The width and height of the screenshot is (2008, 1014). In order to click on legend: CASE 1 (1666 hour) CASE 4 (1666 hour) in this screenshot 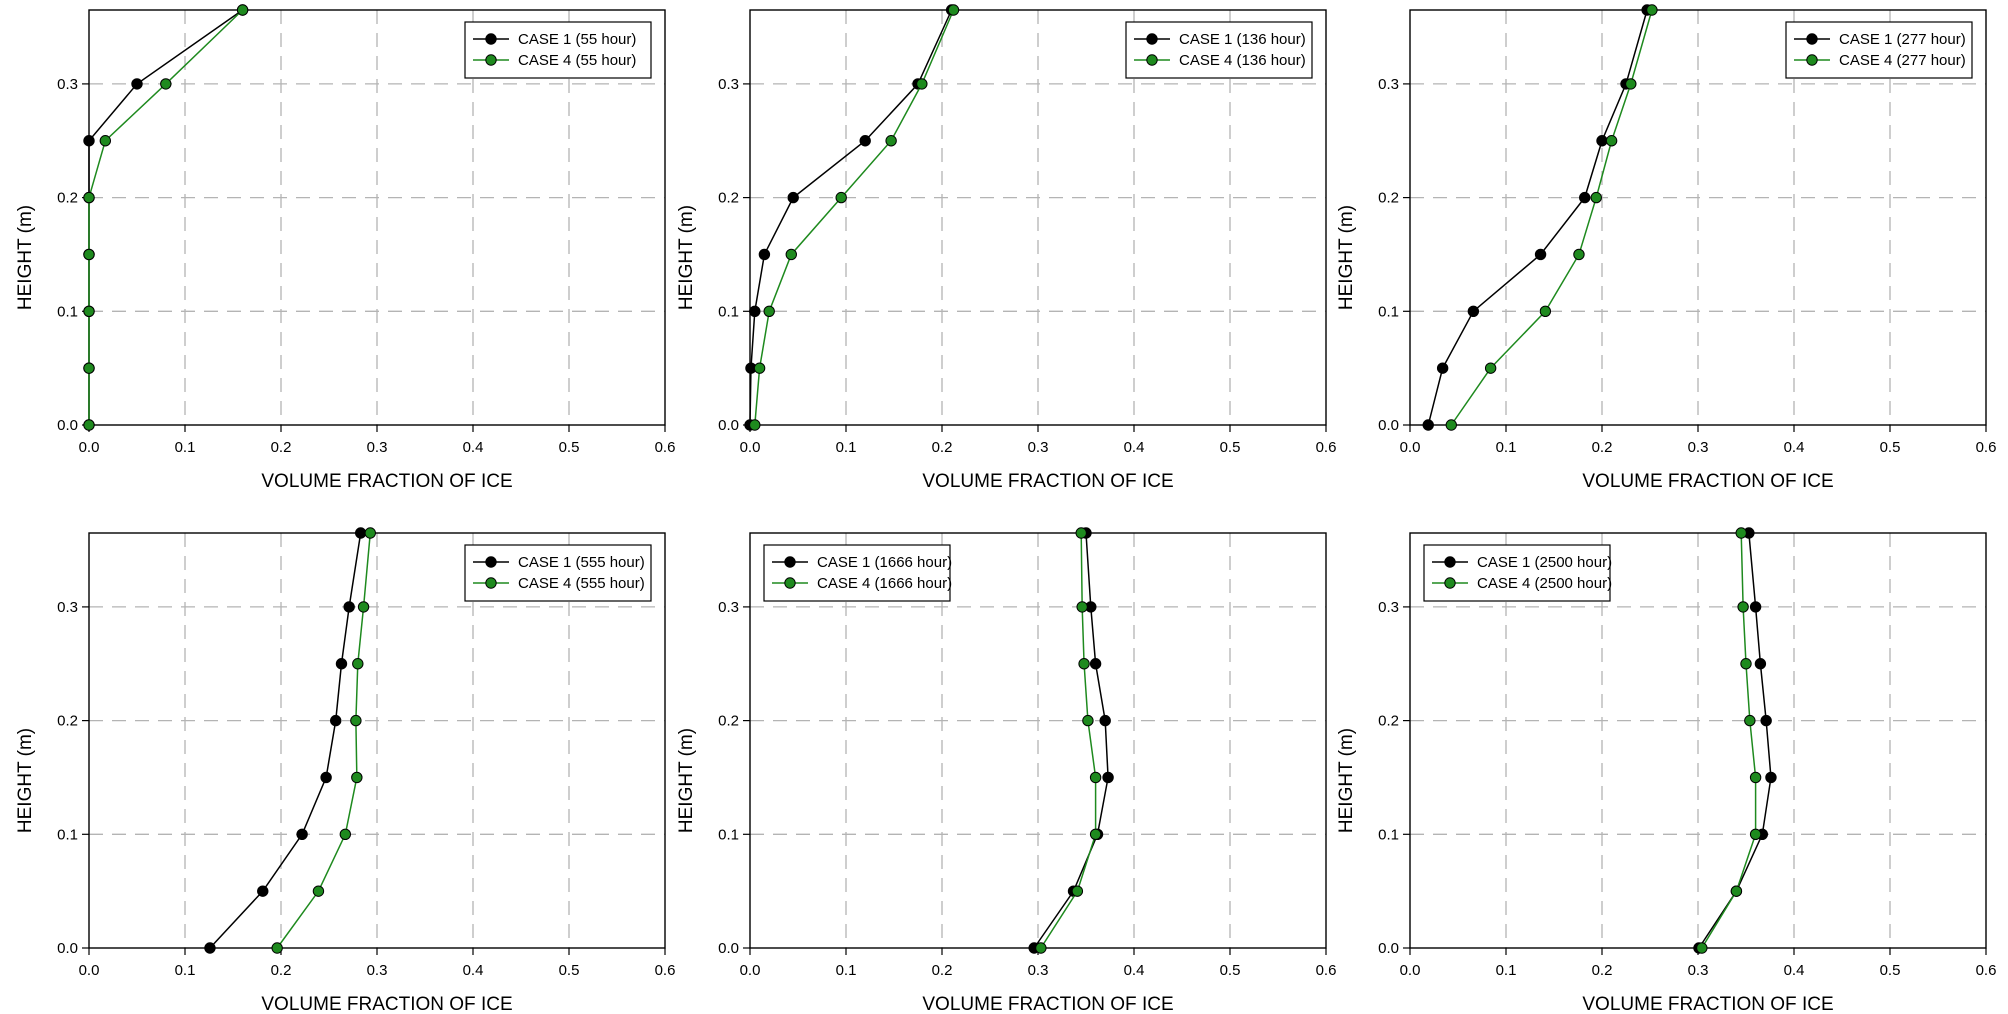, I will do `click(857, 573)`.